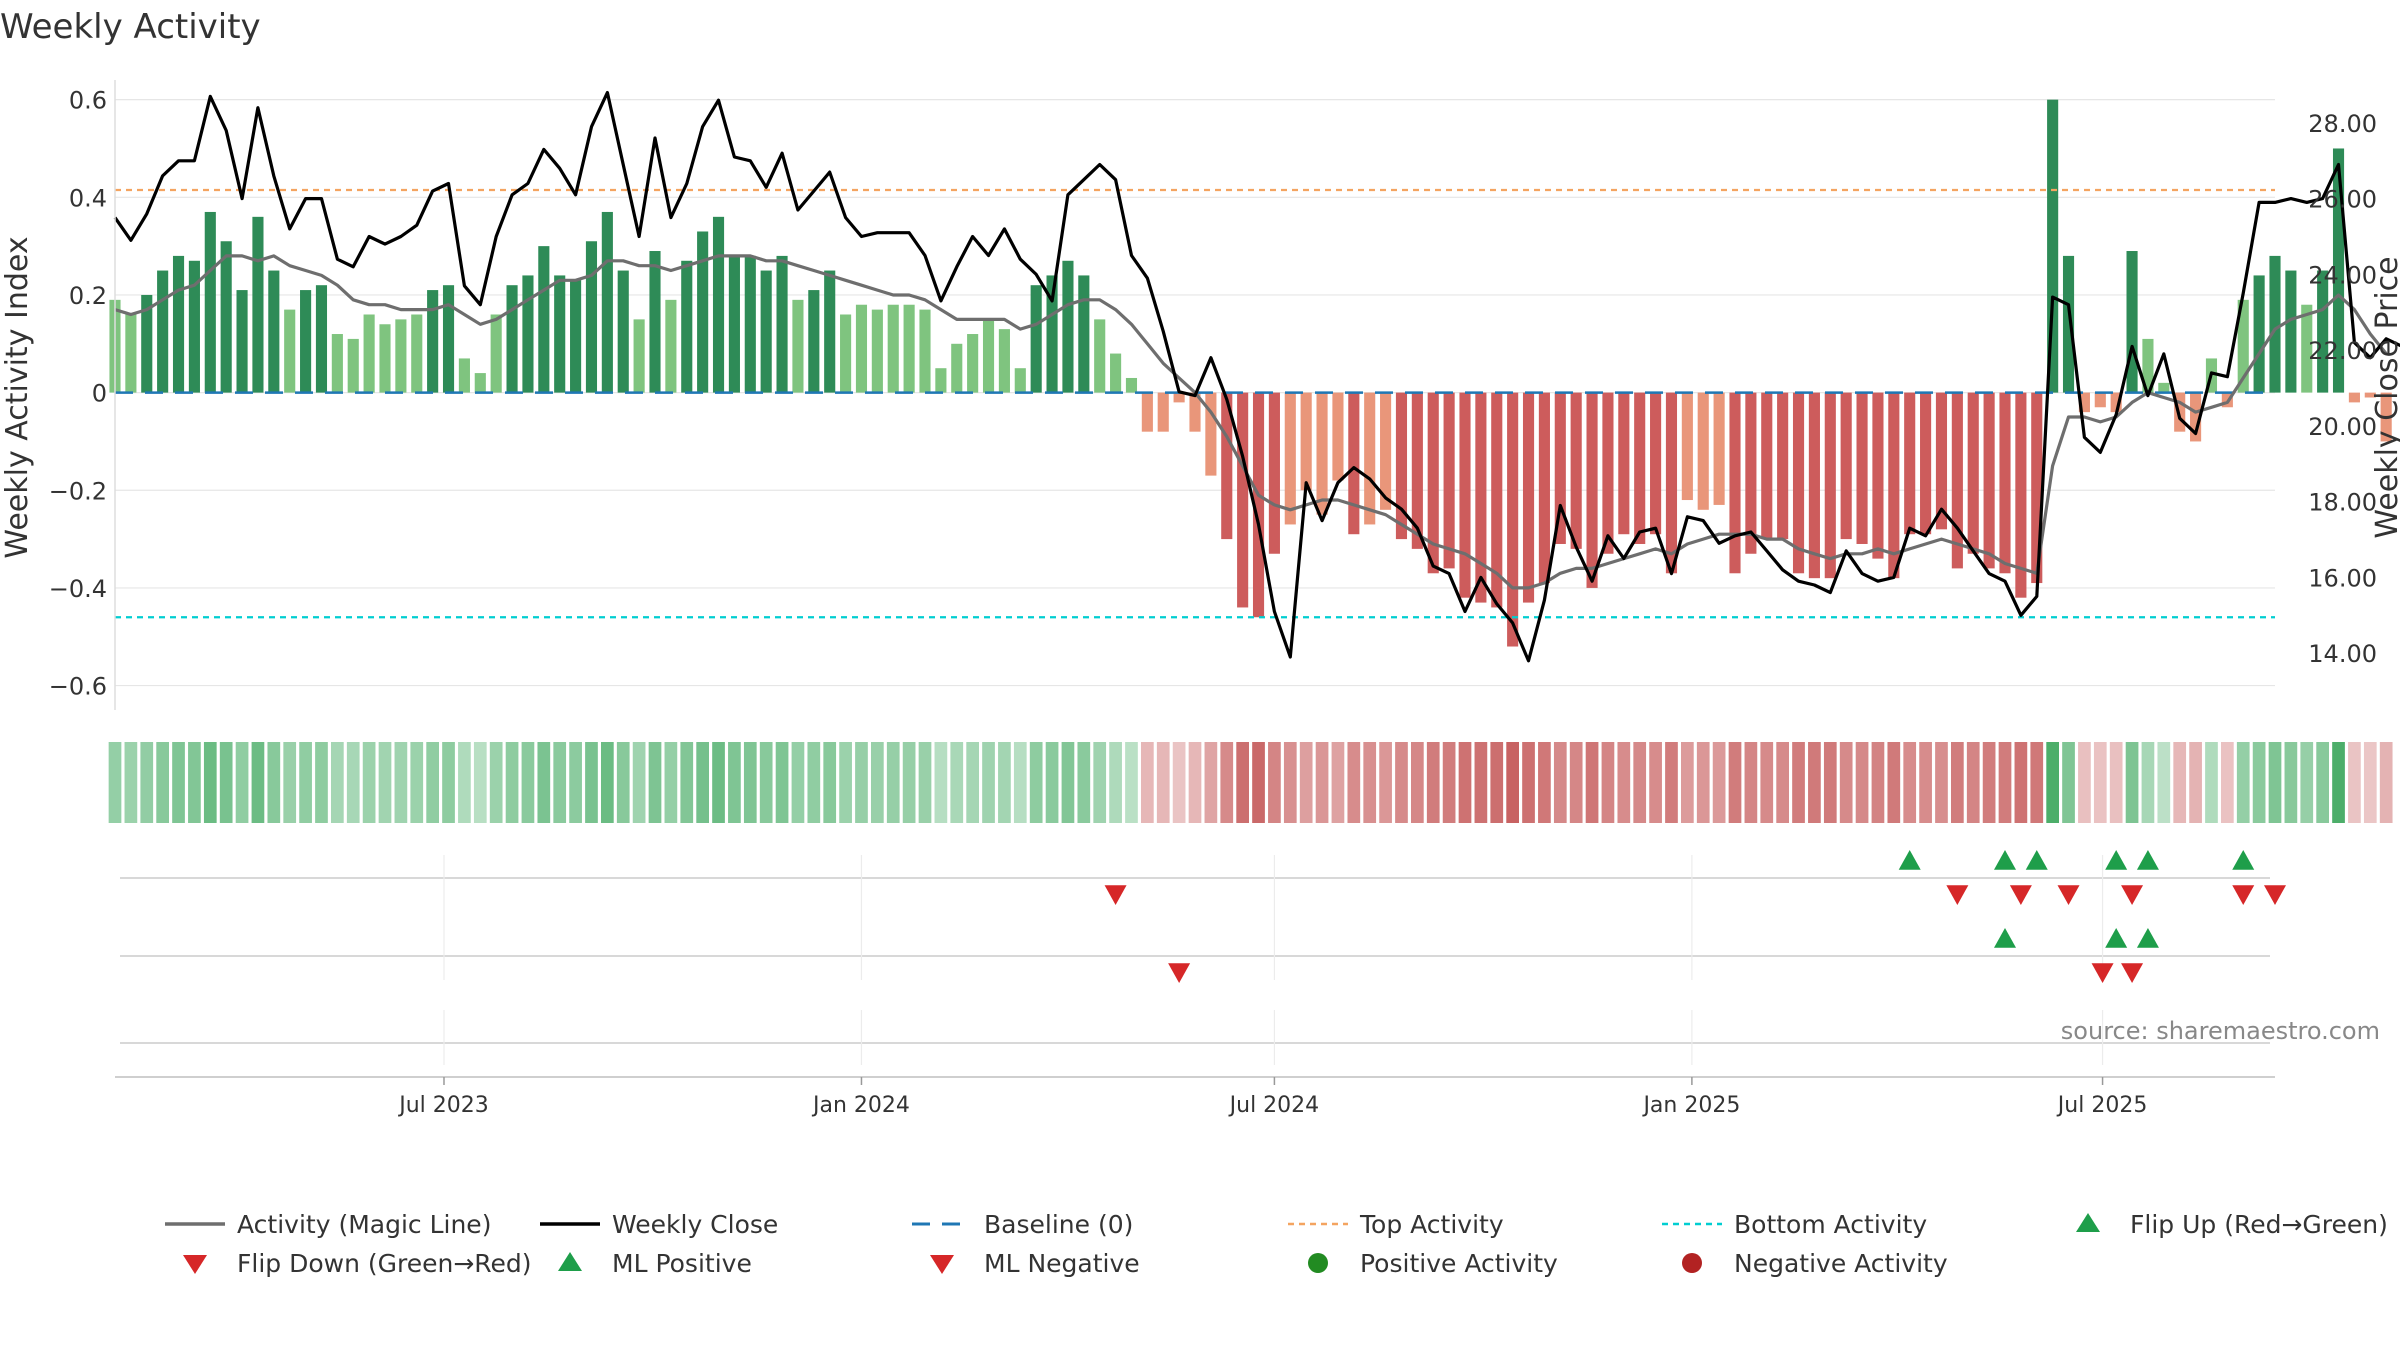 This screenshot has width=2400, height=1354. I want to click on legend-item-baseline: Baseline (0), so click(1022, 1224).